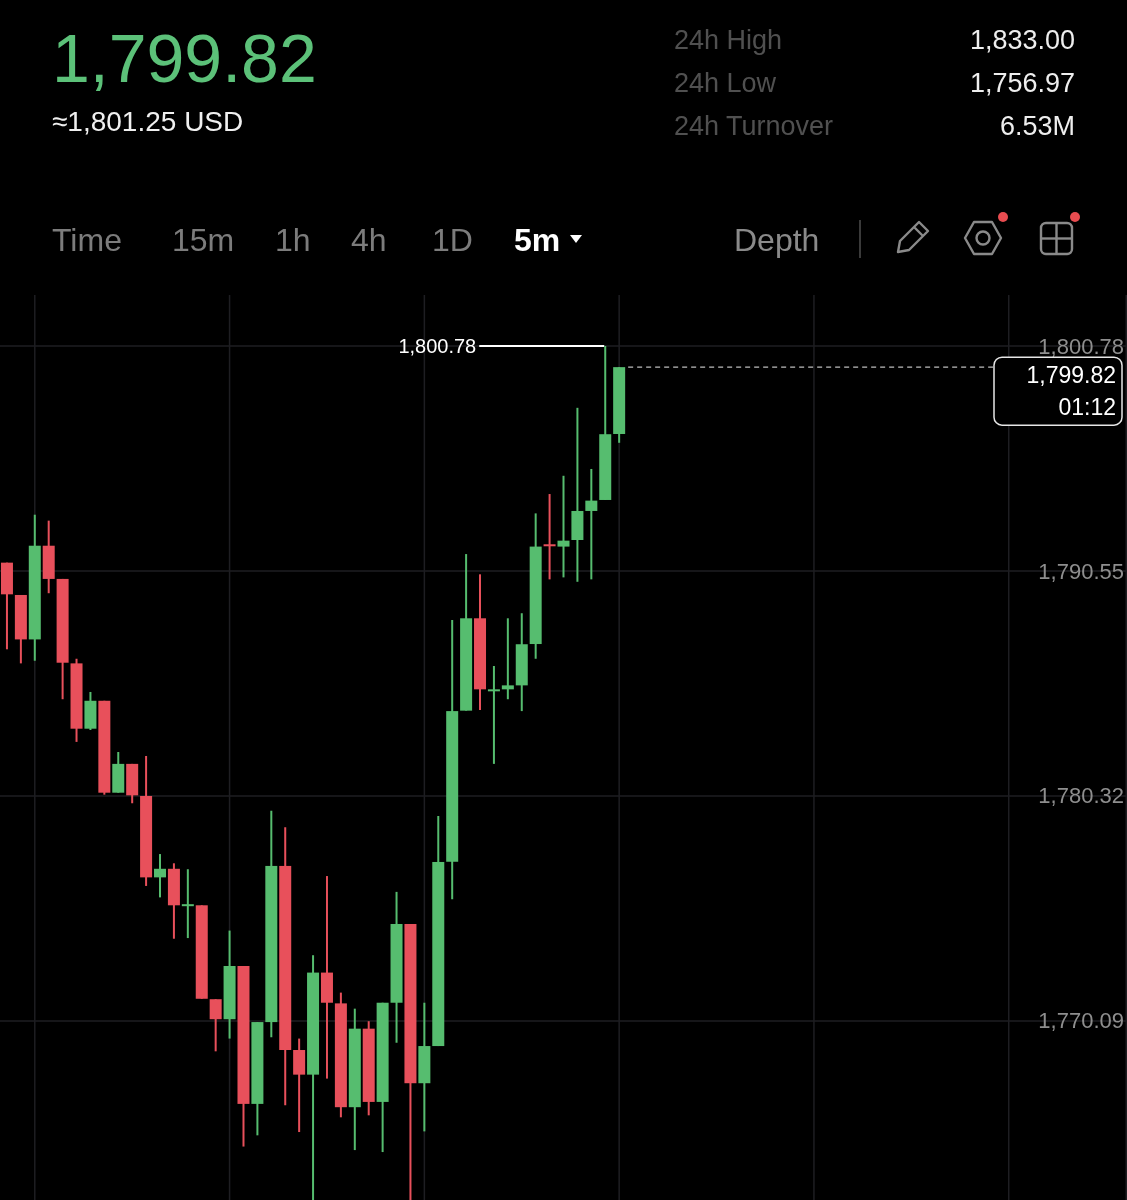 The height and width of the screenshot is (1200, 1127). What do you see at coordinates (1081, 1021) in the screenshot?
I see `y-tick-label: 1,770.09` at bounding box center [1081, 1021].